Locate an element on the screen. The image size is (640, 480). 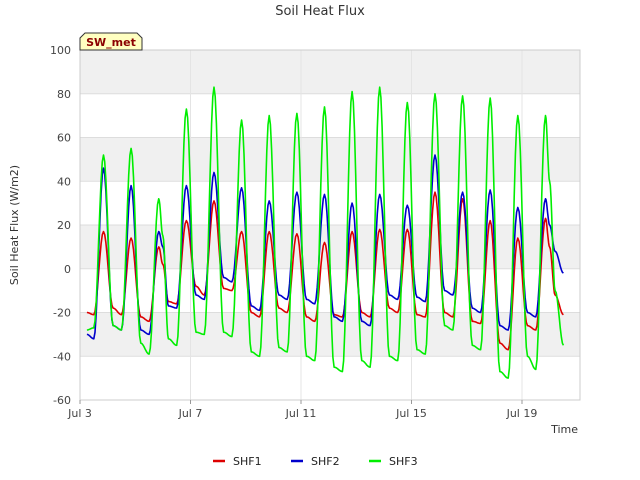
legend-label-shf2: SHF2 is located at coordinates (325, 461).